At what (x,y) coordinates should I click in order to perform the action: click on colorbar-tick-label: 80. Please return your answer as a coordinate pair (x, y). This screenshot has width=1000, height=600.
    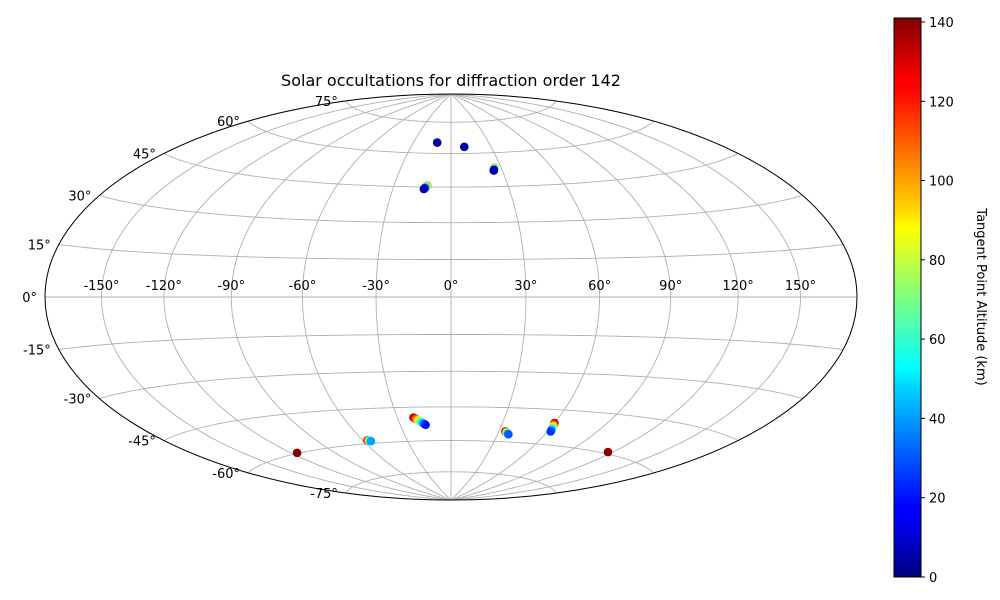
    Looking at the image, I should click on (937, 261).